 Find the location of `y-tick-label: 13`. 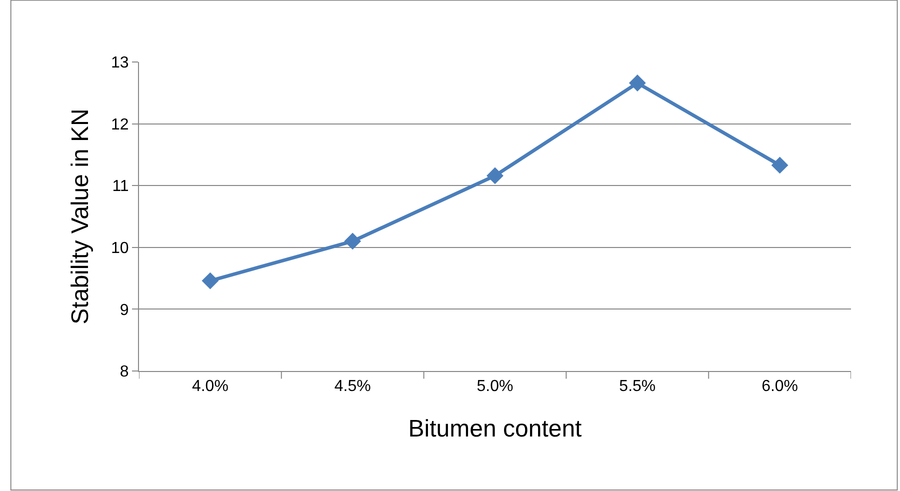

y-tick-label: 13 is located at coordinates (120, 63).